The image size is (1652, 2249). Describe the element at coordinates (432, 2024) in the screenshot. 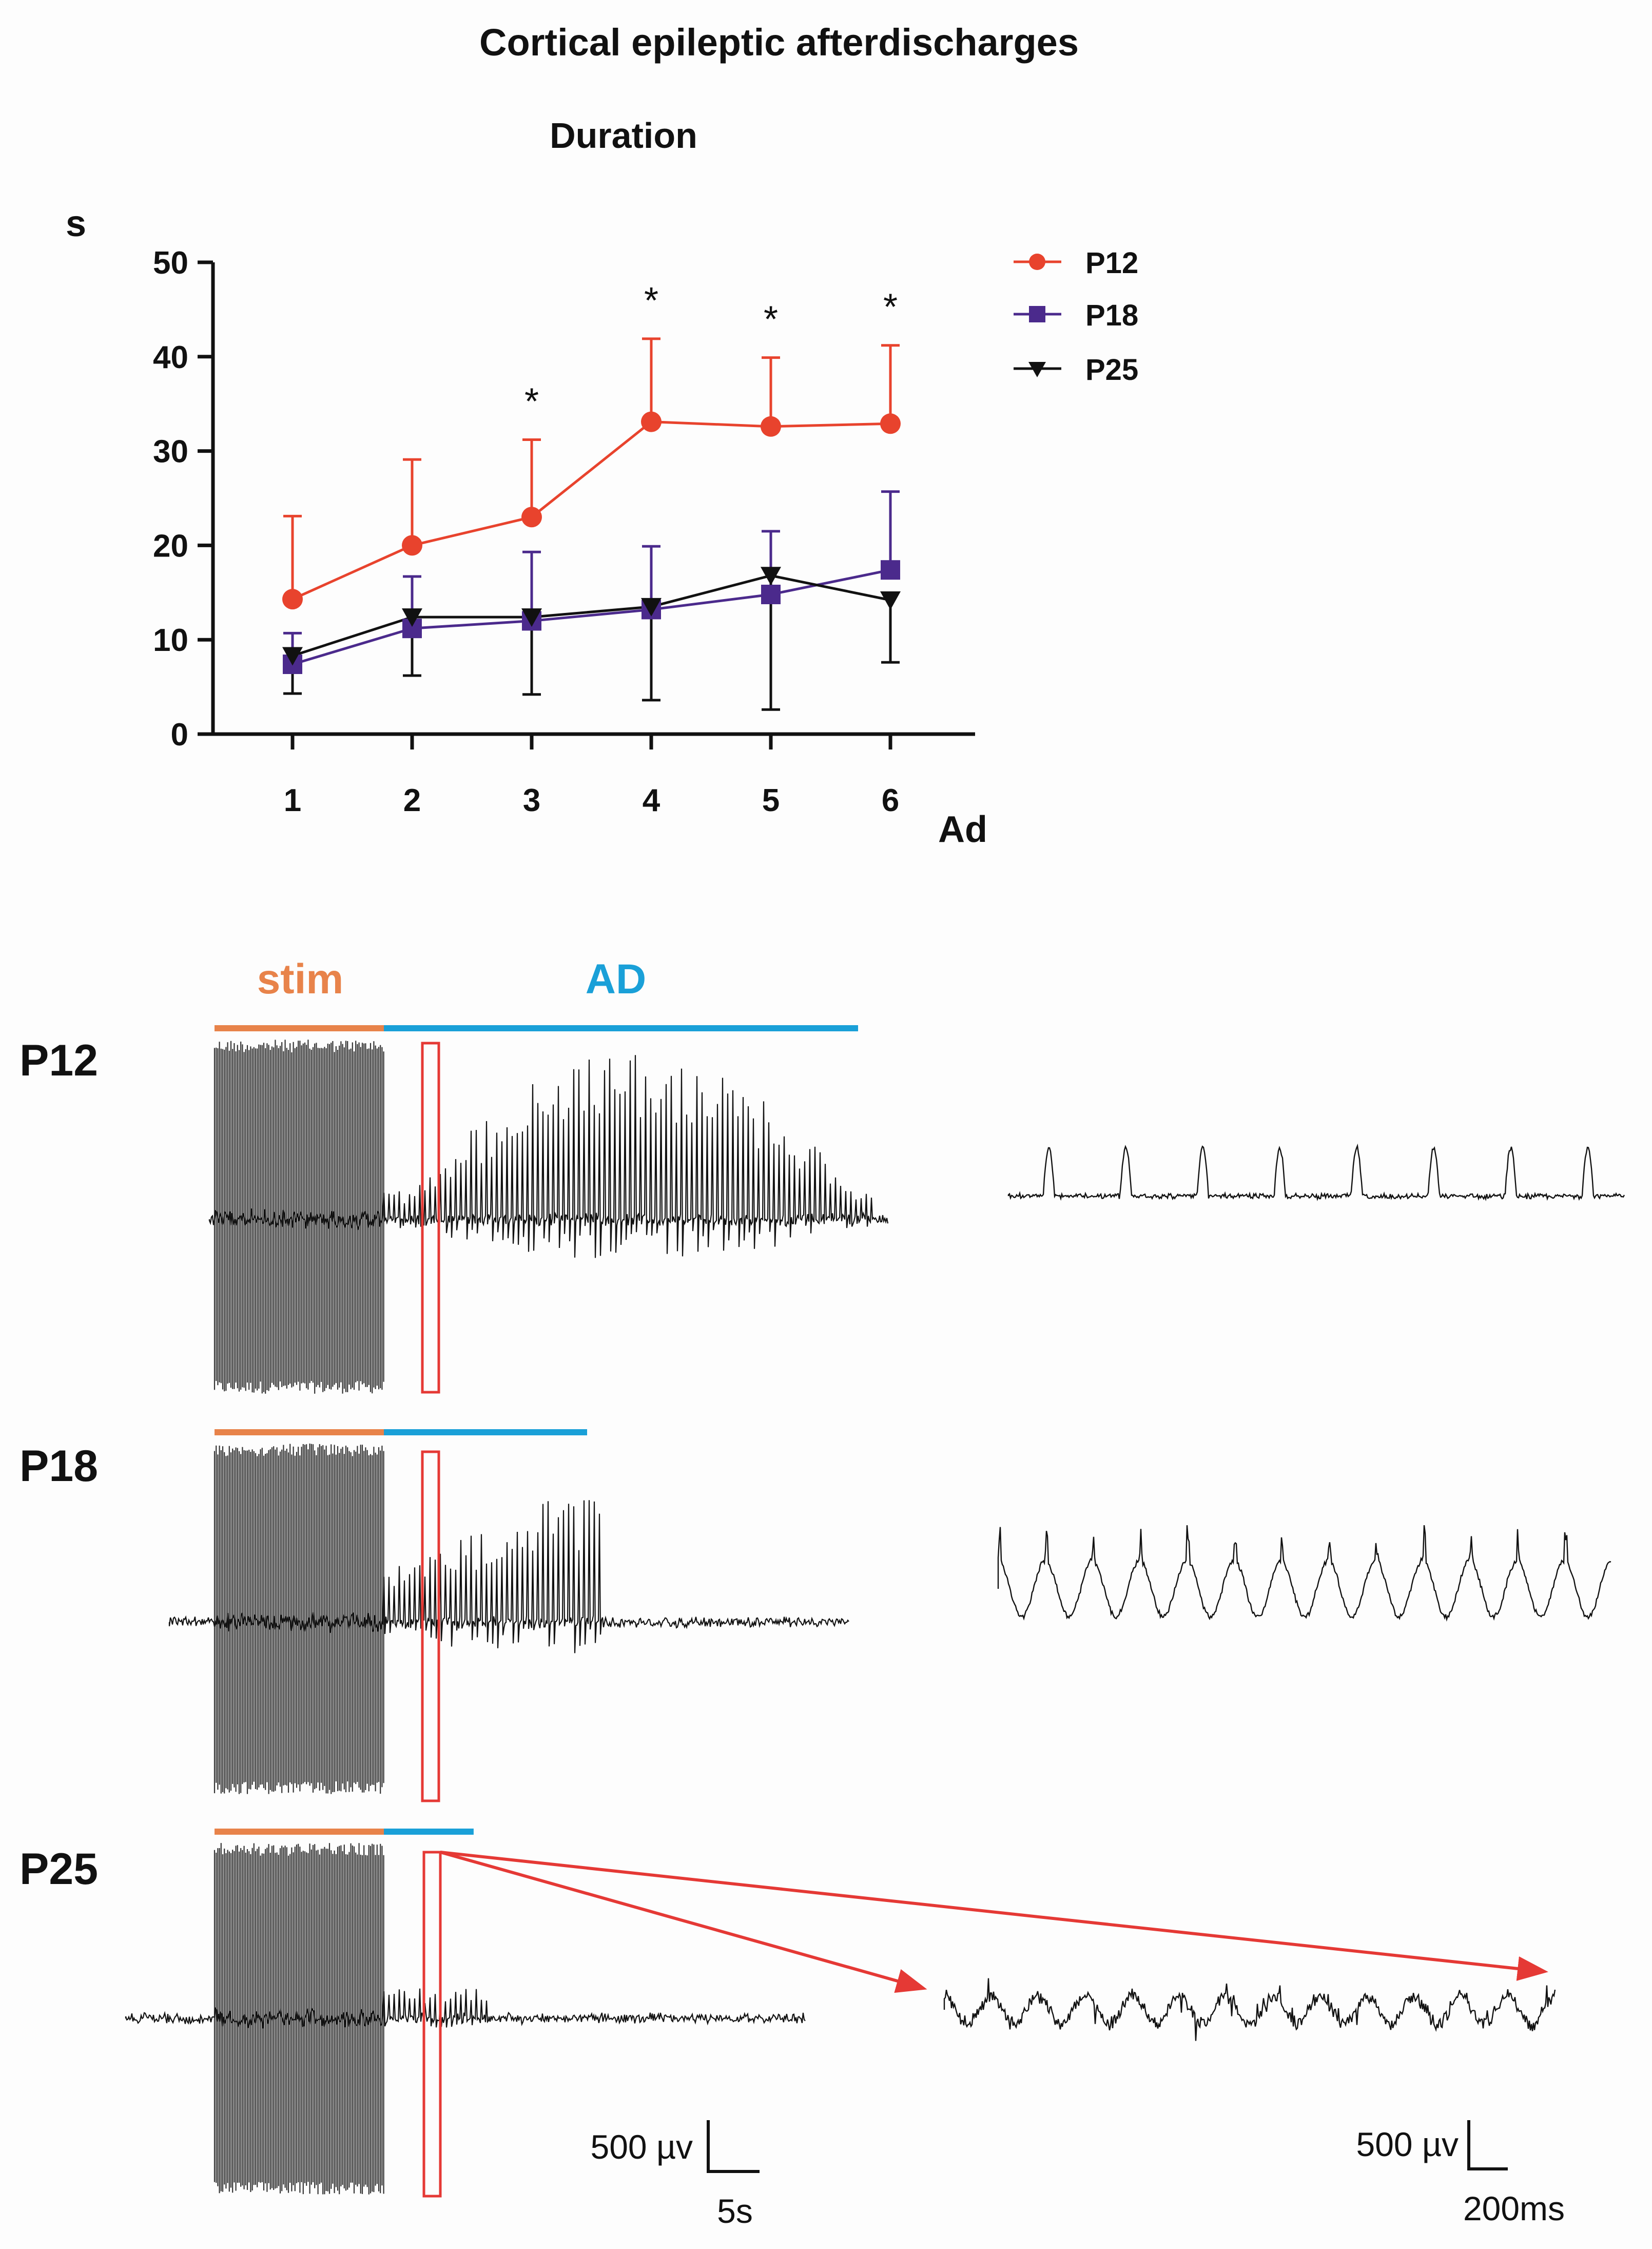

I see `highlight-box-p25` at that location.